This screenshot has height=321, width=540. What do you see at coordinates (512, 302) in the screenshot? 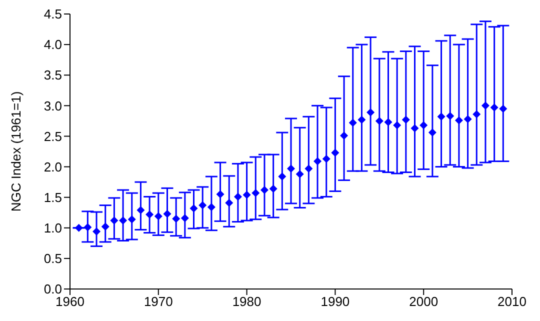
I see `x-tick-label: 2010` at bounding box center [512, 302].